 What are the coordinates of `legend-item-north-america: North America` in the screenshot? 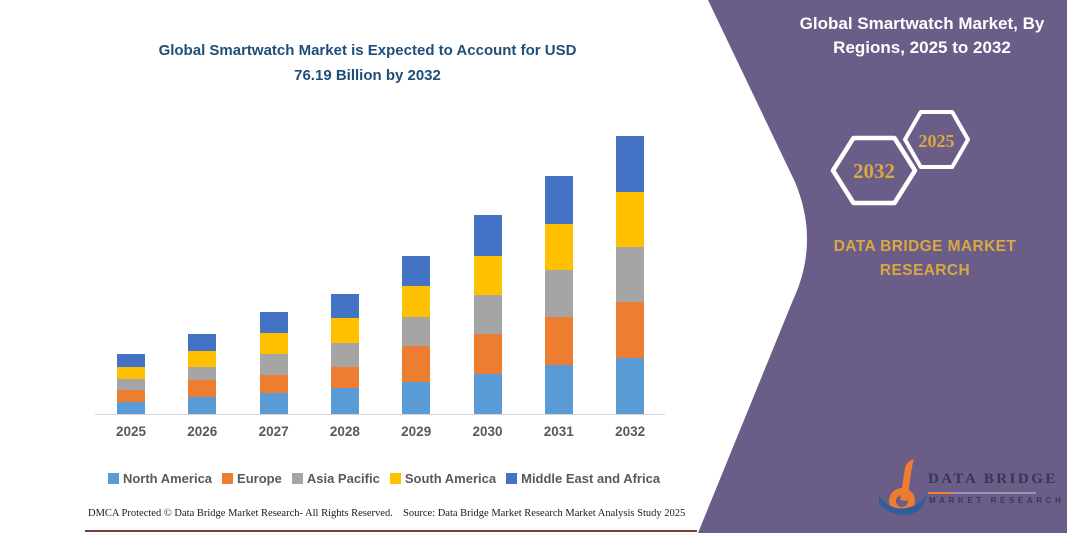 It's located at (160, 478).